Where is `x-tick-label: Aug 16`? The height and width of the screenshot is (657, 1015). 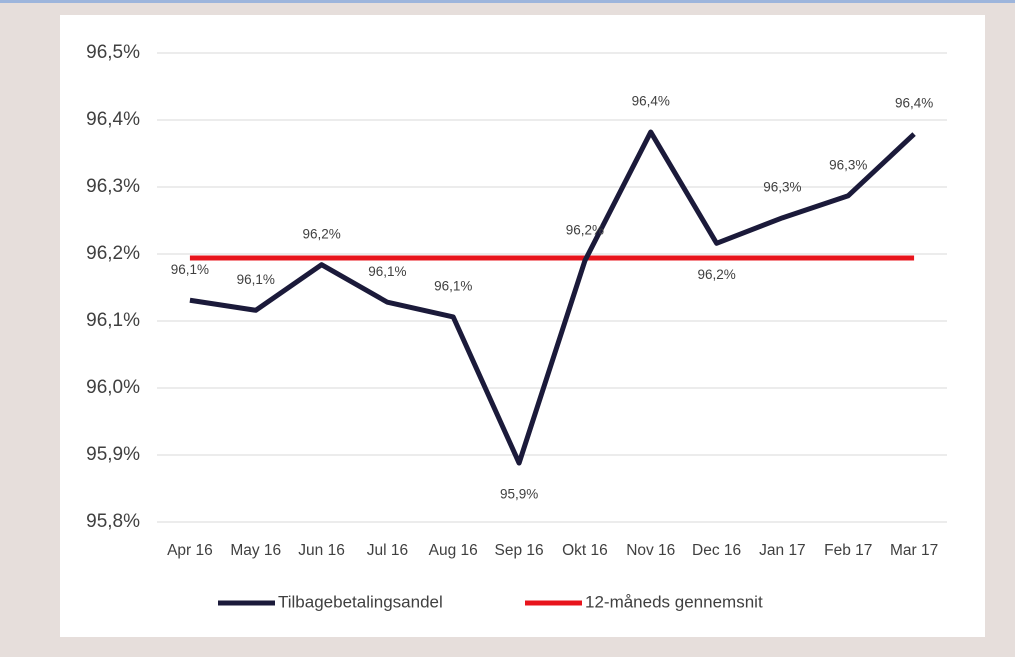
x-tick-label: Aug 16 is located at coordinates (453, 550).